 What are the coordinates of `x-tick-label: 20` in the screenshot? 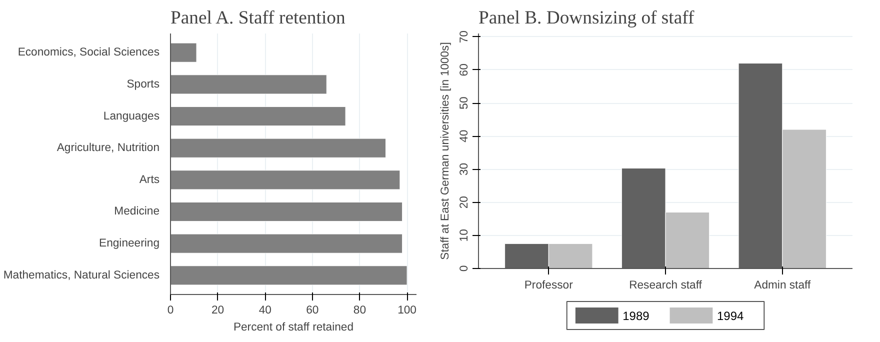 It's located at (218, 310).